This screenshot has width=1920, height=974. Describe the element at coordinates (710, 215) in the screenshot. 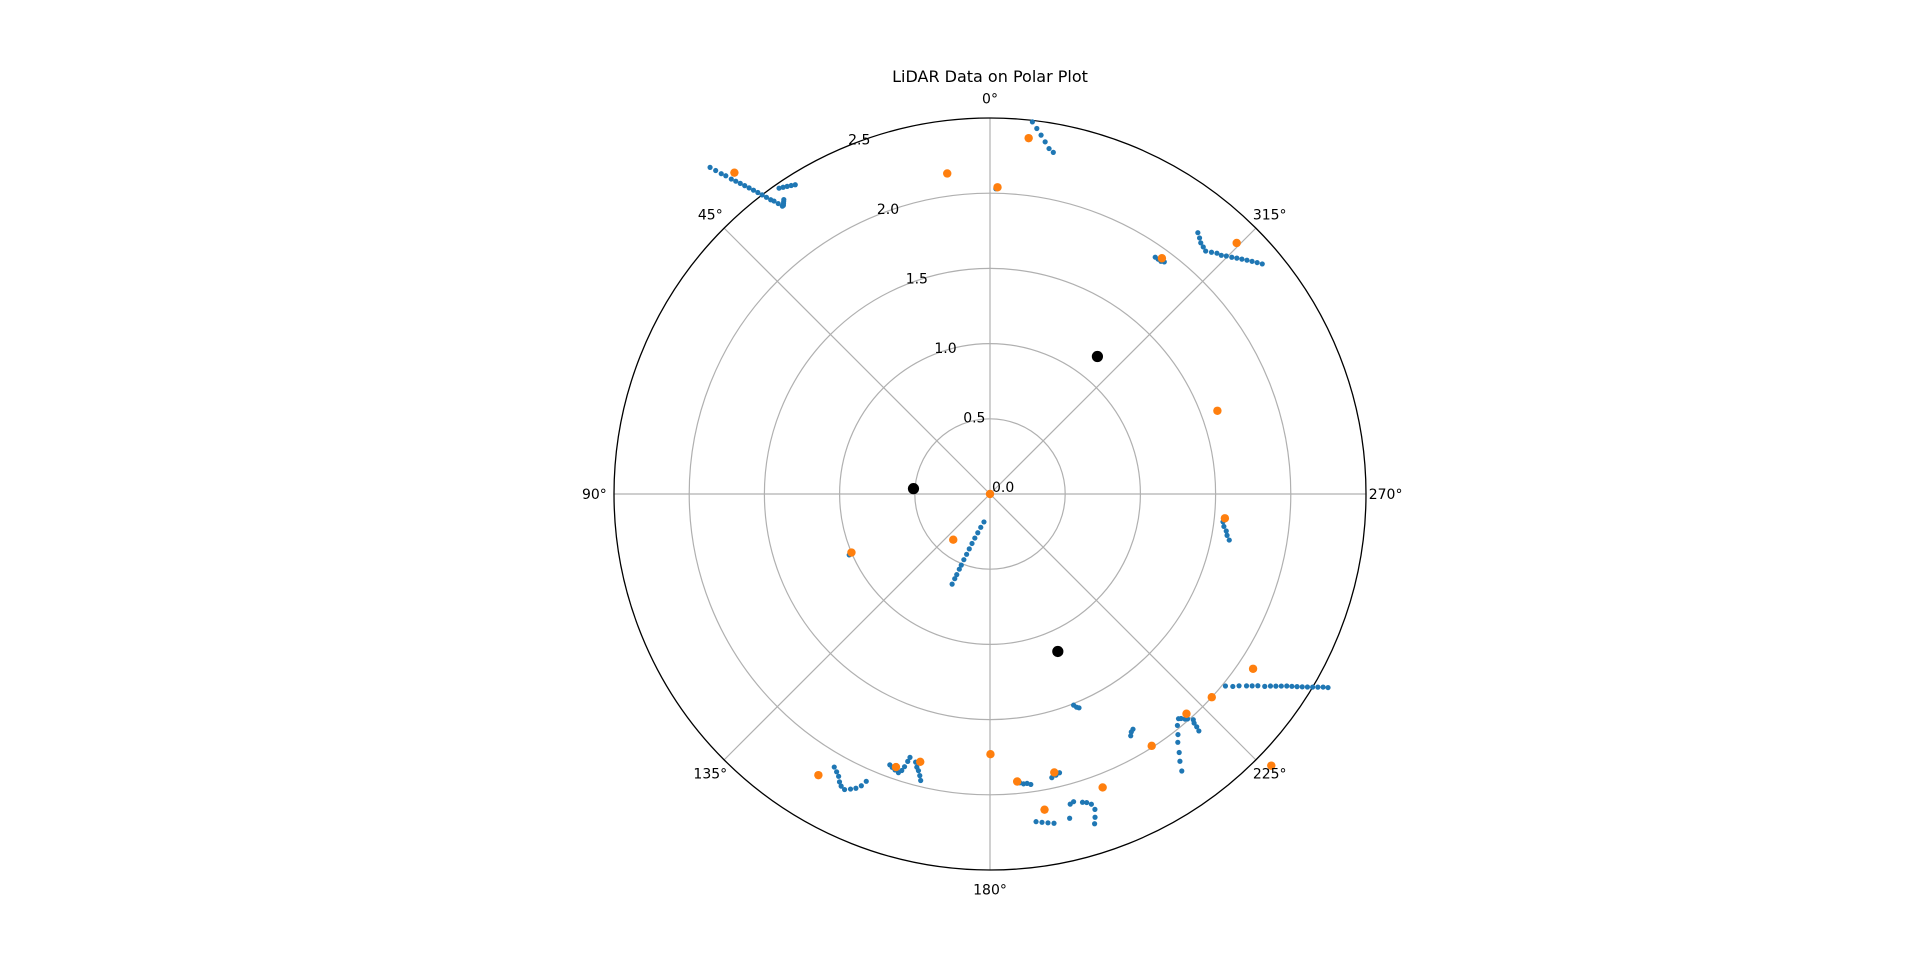

I see `angle-tick-label: 45°` at that location.